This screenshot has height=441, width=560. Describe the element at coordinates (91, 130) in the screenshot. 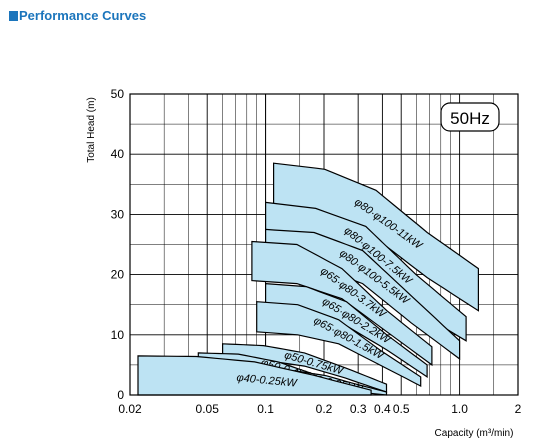

I see `y-axis-label: Total Head (m)` at that location.